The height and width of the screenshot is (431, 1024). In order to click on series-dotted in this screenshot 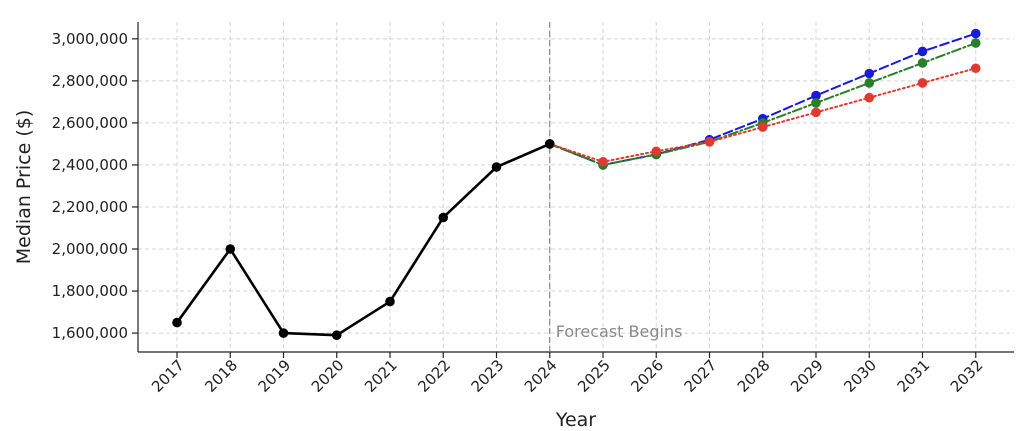, I will do `click(762, 115)`.